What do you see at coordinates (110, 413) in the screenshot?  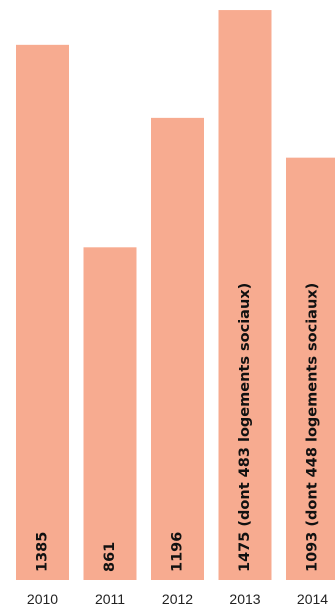 I see `bar-2011` at bounding box center [110, 413].